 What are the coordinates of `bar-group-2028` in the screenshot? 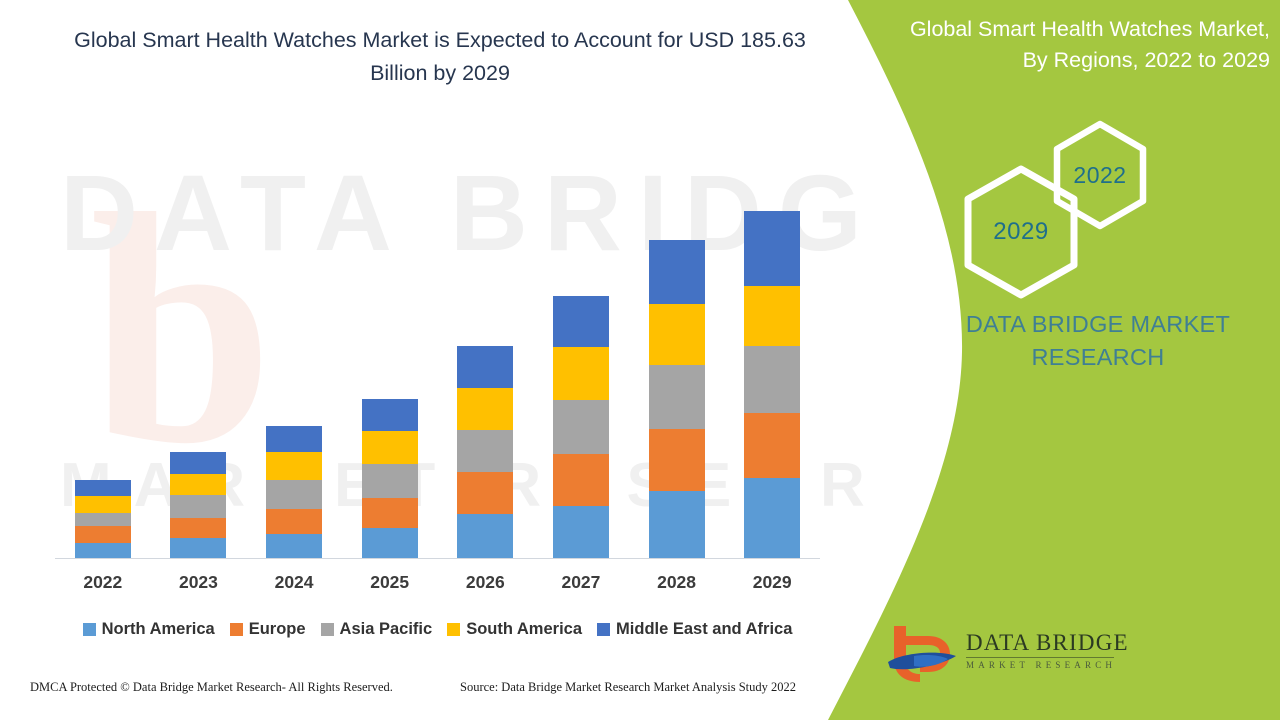 It's located at (677, 359).